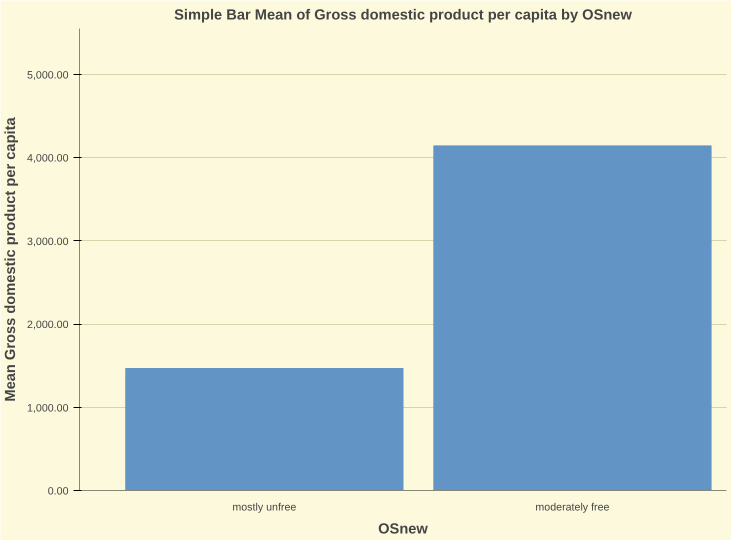 The width and height of the screenshot is (731, 540). What do you see at coordinates (572, 508) in the screenshot?
I see `x-tick-label: moderately free` at bounding box center [572, 508].